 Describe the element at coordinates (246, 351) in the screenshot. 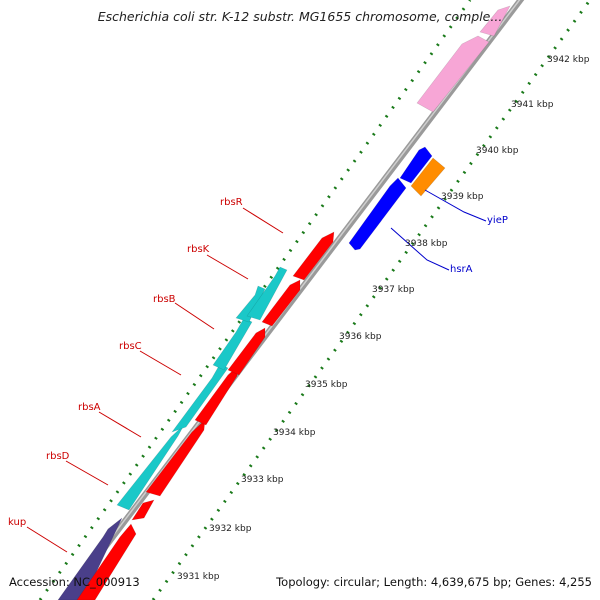

I see `gene-rbsb` at that location.